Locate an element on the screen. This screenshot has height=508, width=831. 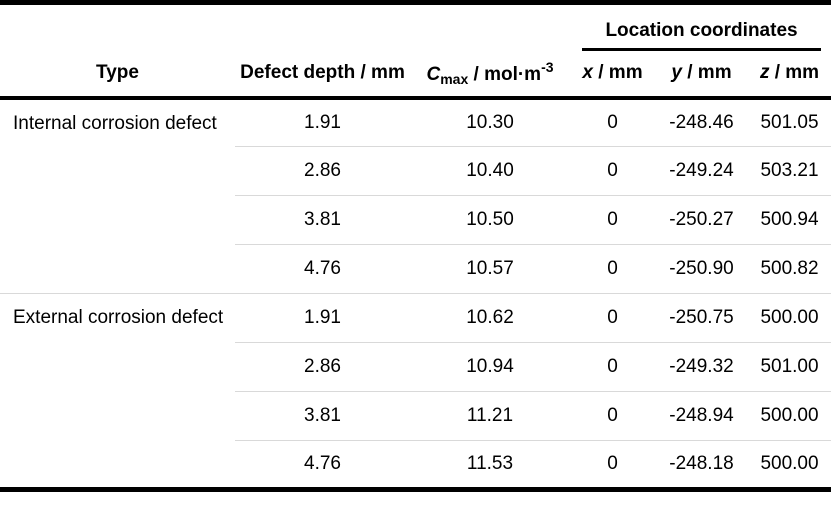
cell-z: 501.05 is located at coordinates (789, 122).